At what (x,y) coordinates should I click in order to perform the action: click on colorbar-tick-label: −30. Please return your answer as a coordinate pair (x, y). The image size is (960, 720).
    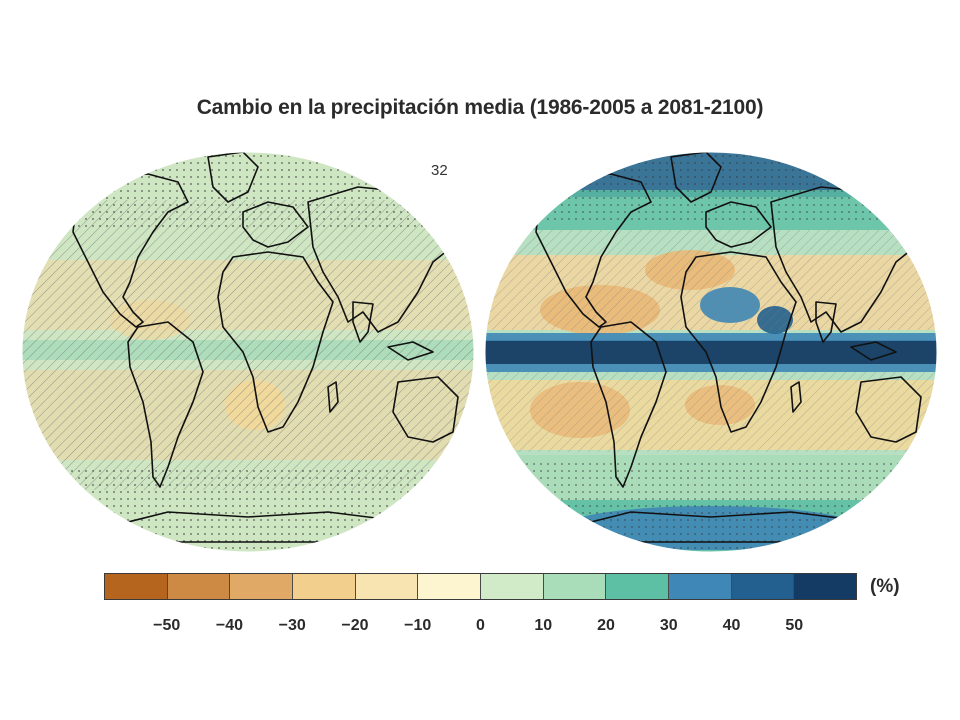
    Looking at the image, I should click on (292, 625).